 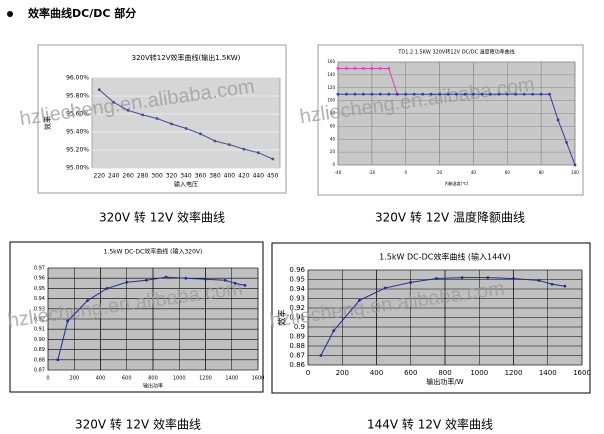 I want to click on y-tick-label: 95.20%, so click(x=77, y=150).